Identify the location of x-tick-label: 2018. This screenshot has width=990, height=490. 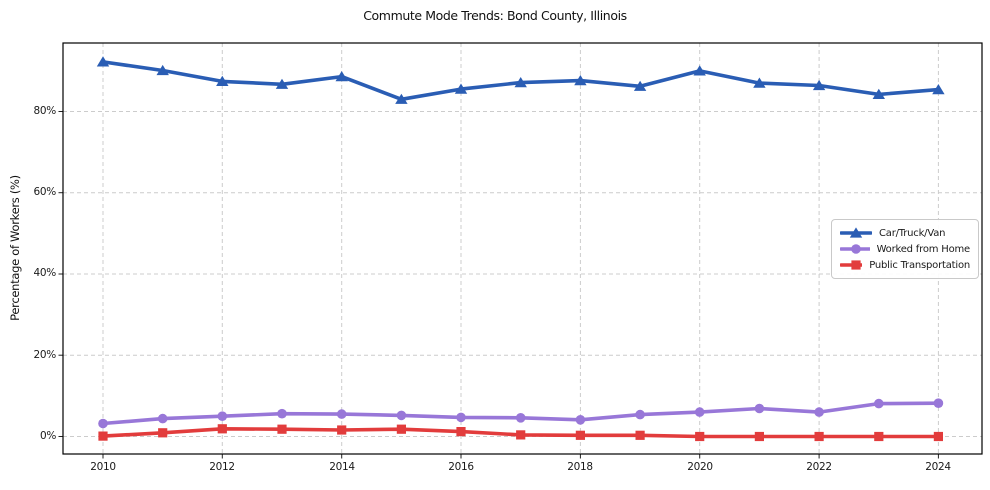
(580, 467).